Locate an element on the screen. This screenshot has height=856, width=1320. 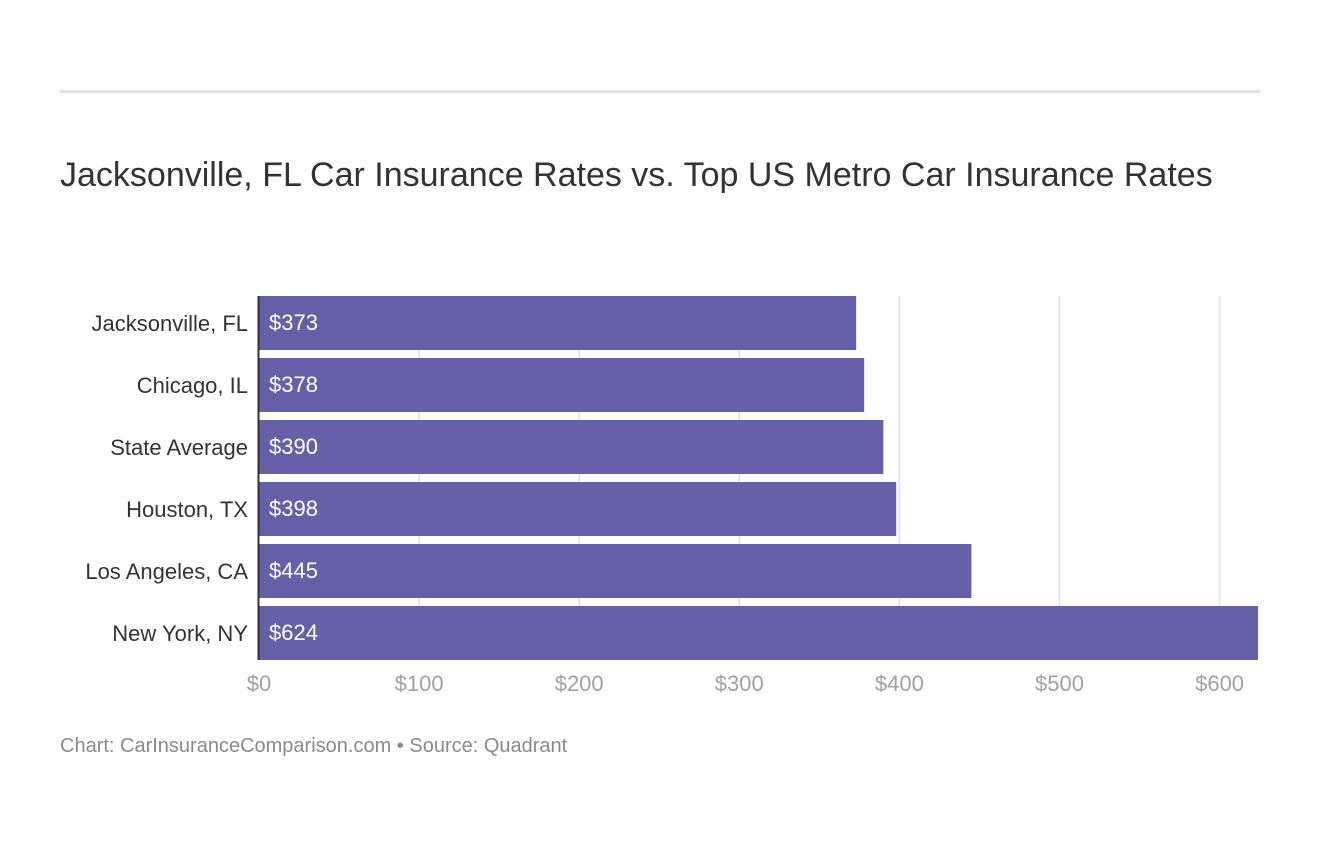
category-label: Los Angeles, CA is located at coordinates (166, 571).